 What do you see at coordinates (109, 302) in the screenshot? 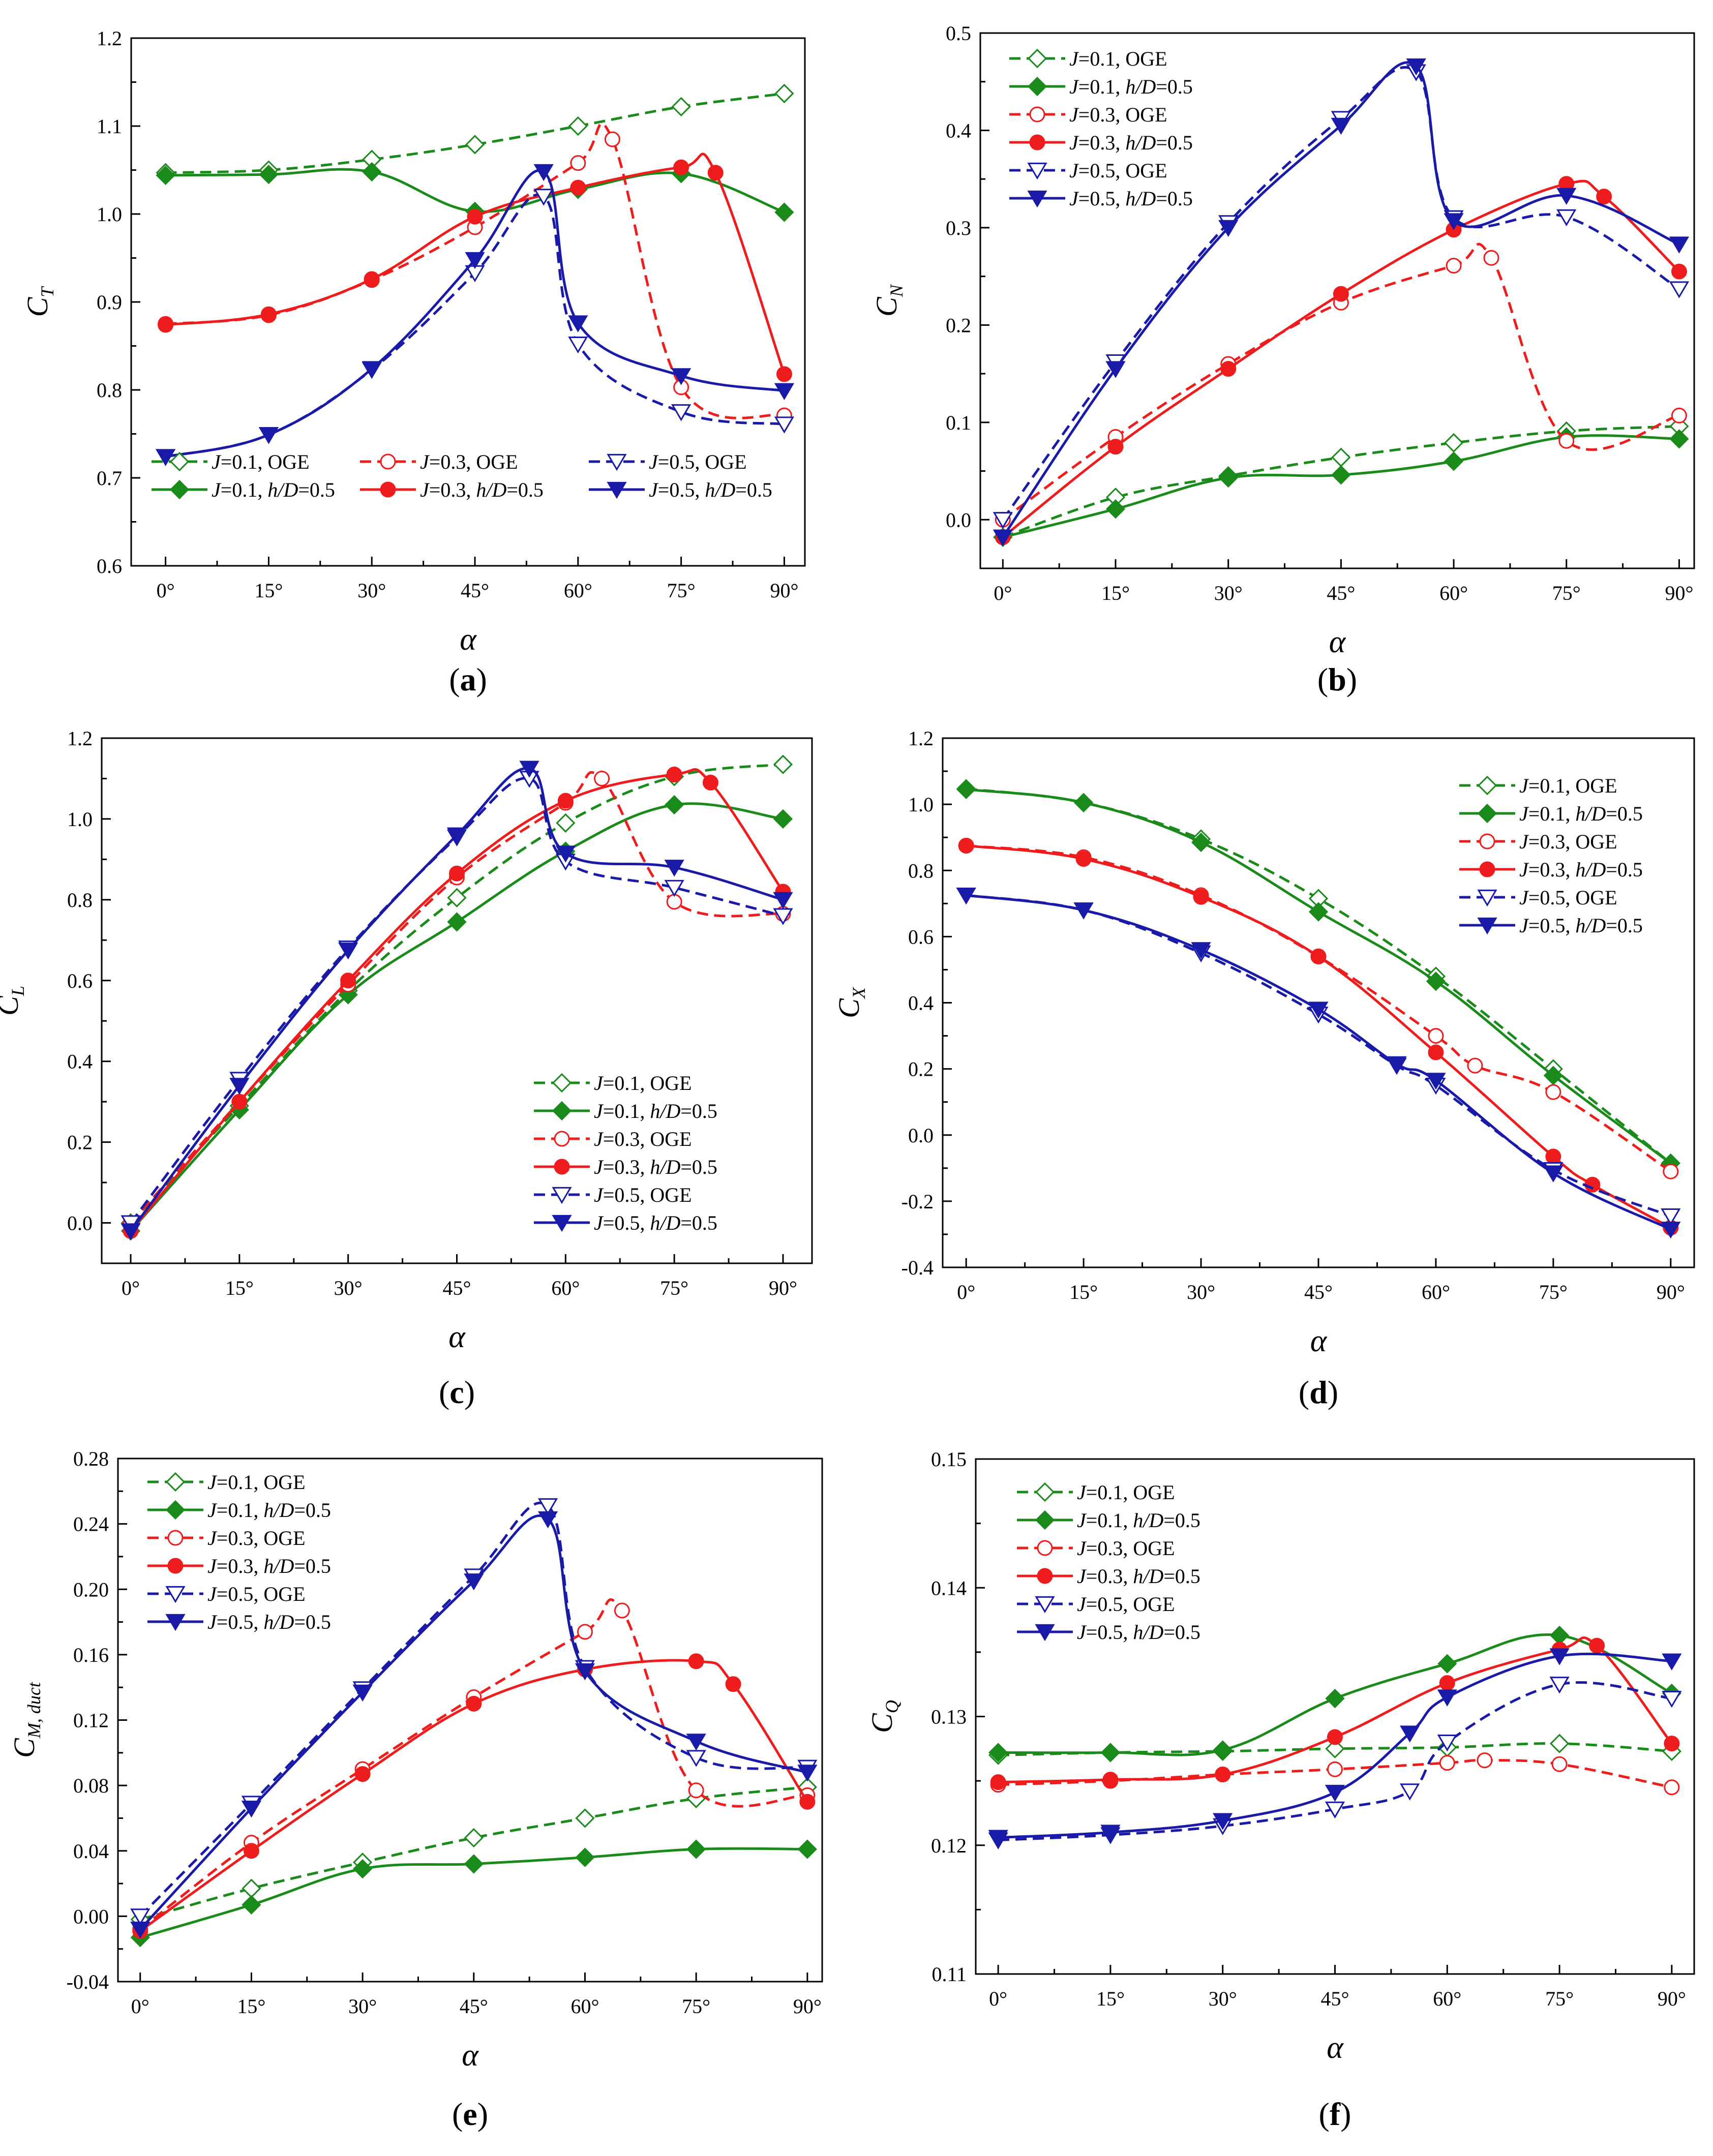
I see `y-tick-label: 0.9` at bounding box center [109, 302].